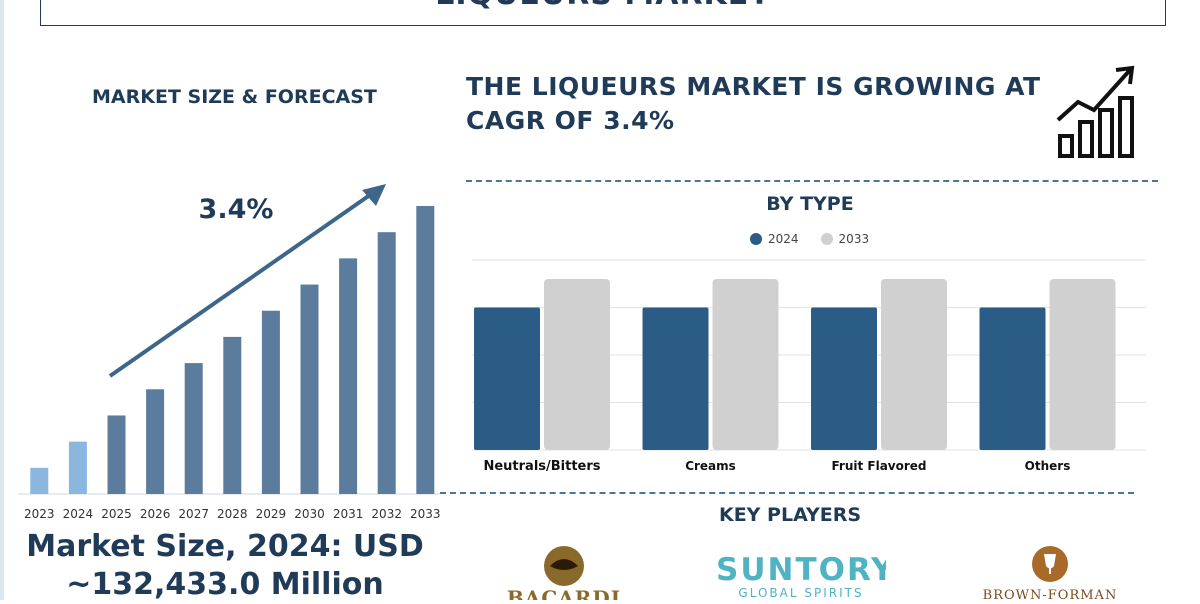 This screenshot has width=1200, height=604. Describe the element at coordinates (234, 97) in the screenshot. I see `market-size-forecast-title: MARKET SIZE & FORECAST` at that location.